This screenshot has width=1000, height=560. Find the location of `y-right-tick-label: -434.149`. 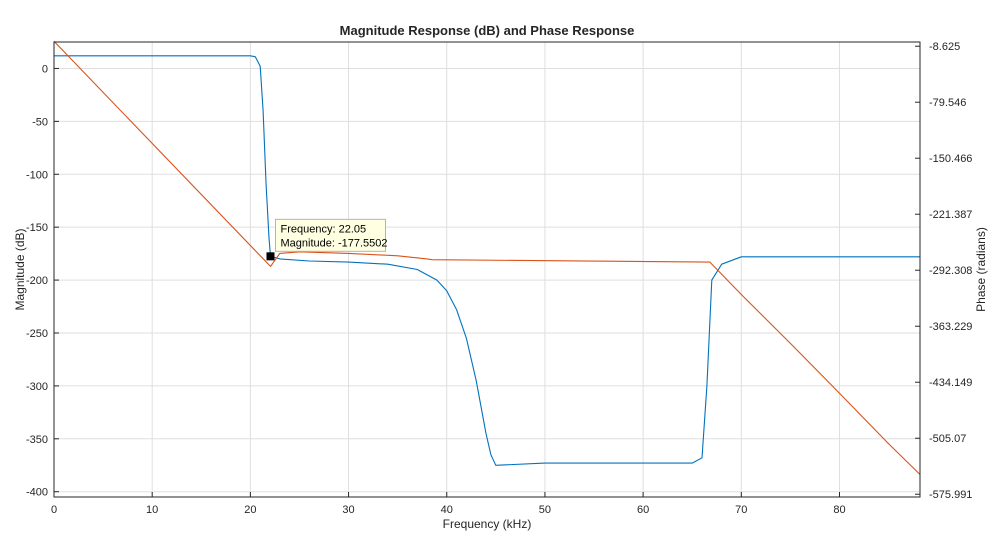

y-right-tick-label: -434.149 is located at coordinates (950, 383).